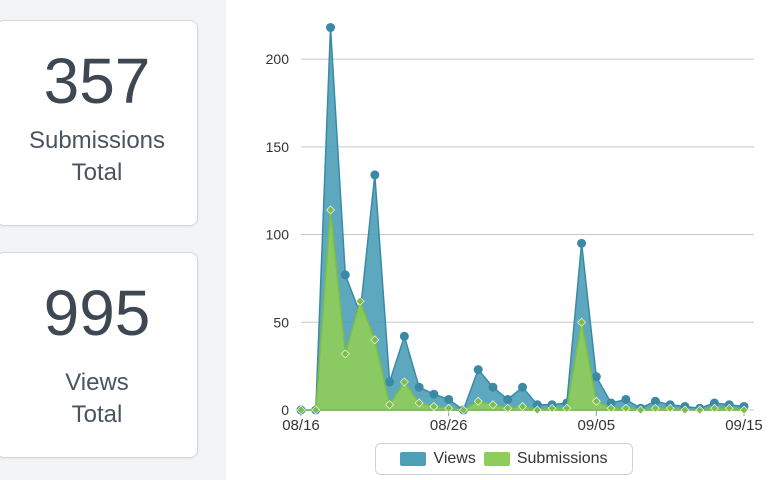 Image resolution: width=770 pixels, height=480 pixels. What do you see at coordinates (97, 172) in the screenshot?
I see `submissions-total-label-line2: Total` at bounding box center [97, 172].